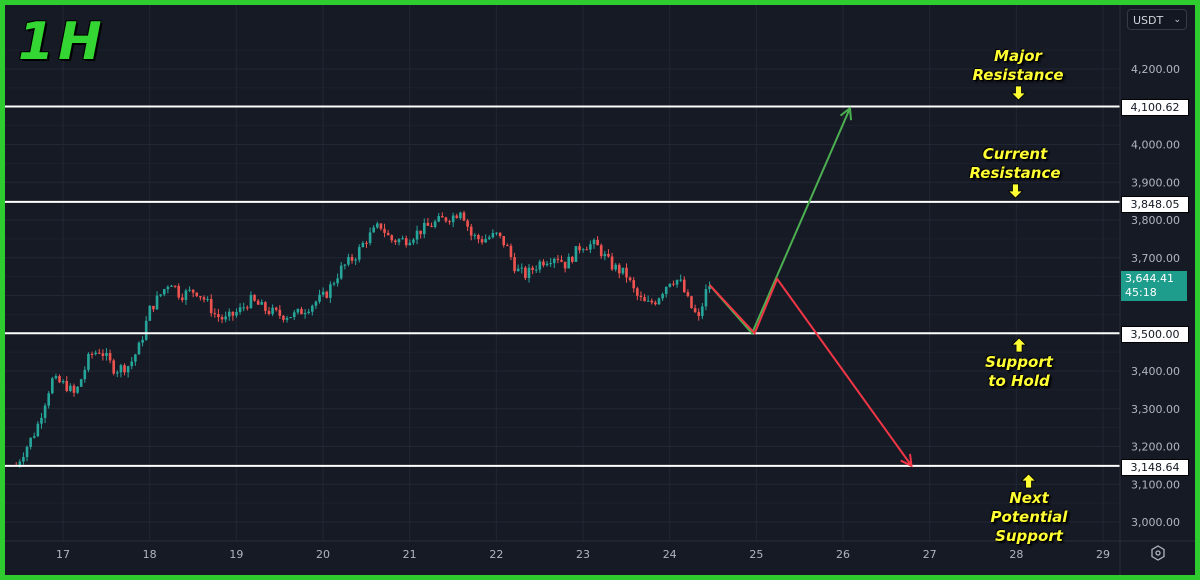 Image resolution: width=1200 pixels, height=580 pixels. What do you see at coordinates (756, 554) in the screenshot?
I see `date-tick-label: 25` at bounding box center [756, 554].